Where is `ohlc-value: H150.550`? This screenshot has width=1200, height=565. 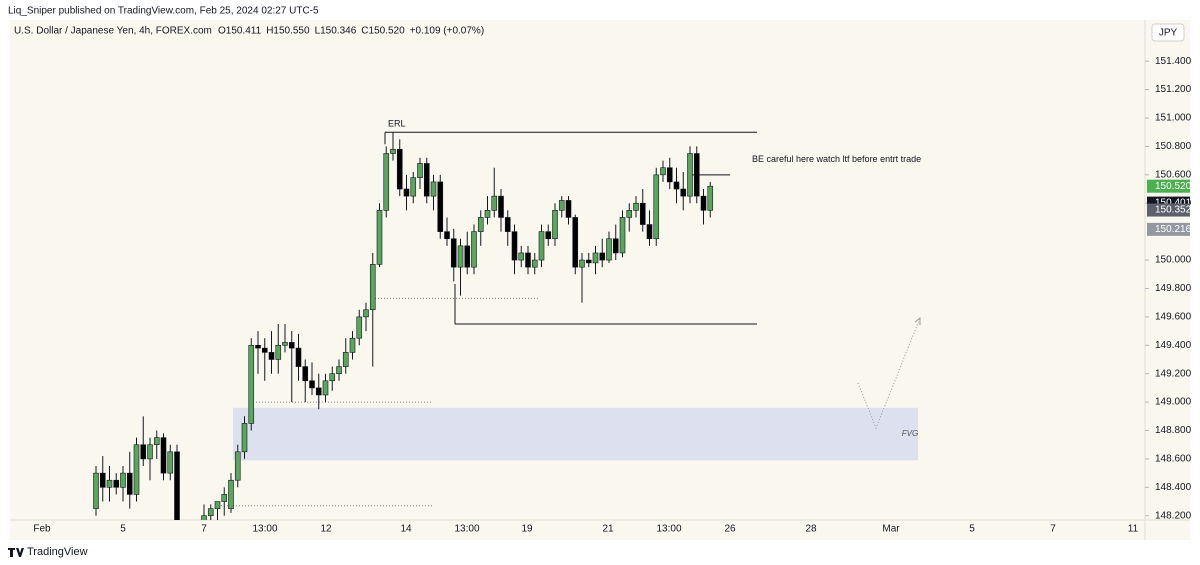
ohlc-value: H150.550 is located at coordinates (288, 31).